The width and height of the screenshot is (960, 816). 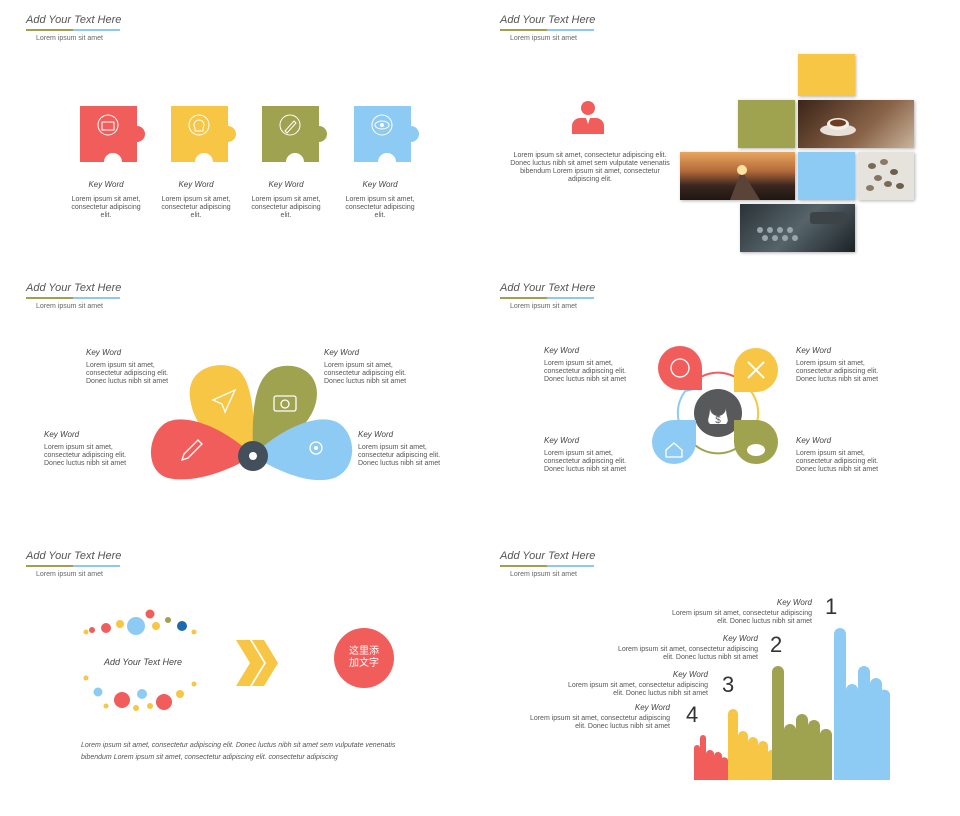 What do you see at coordinates (588, 117) in the screenshot?
I see `person-icon` at bounding box center [588, 117].